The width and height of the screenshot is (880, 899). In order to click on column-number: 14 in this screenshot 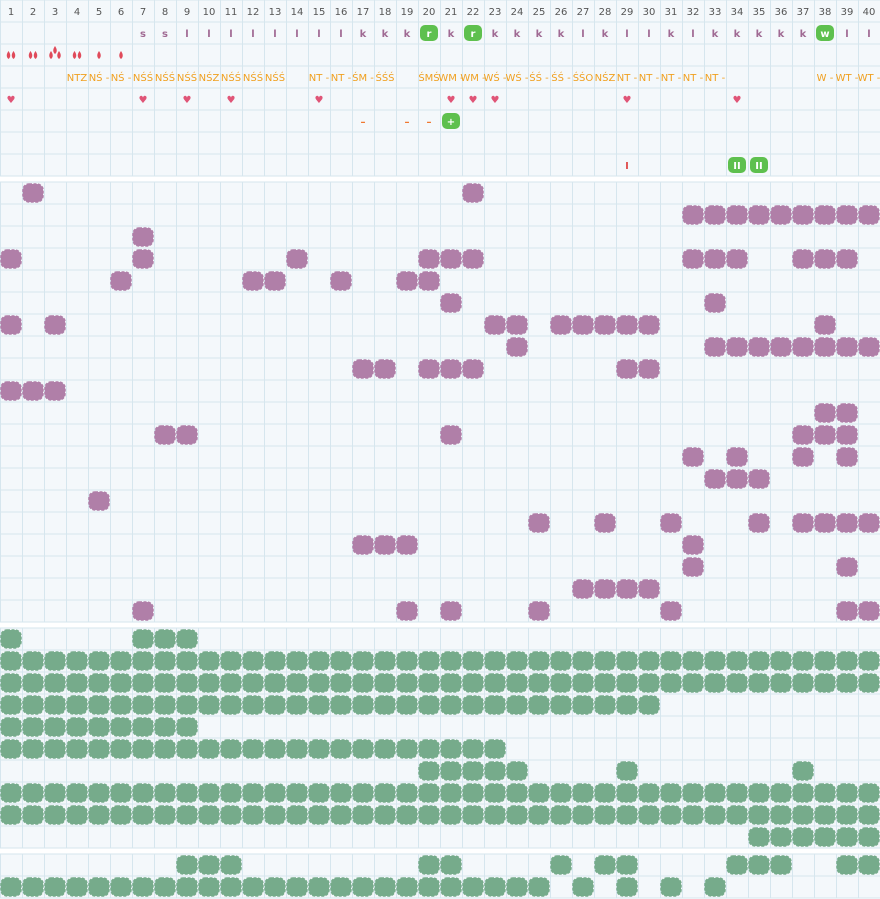, I will do `click(297, 12)`.